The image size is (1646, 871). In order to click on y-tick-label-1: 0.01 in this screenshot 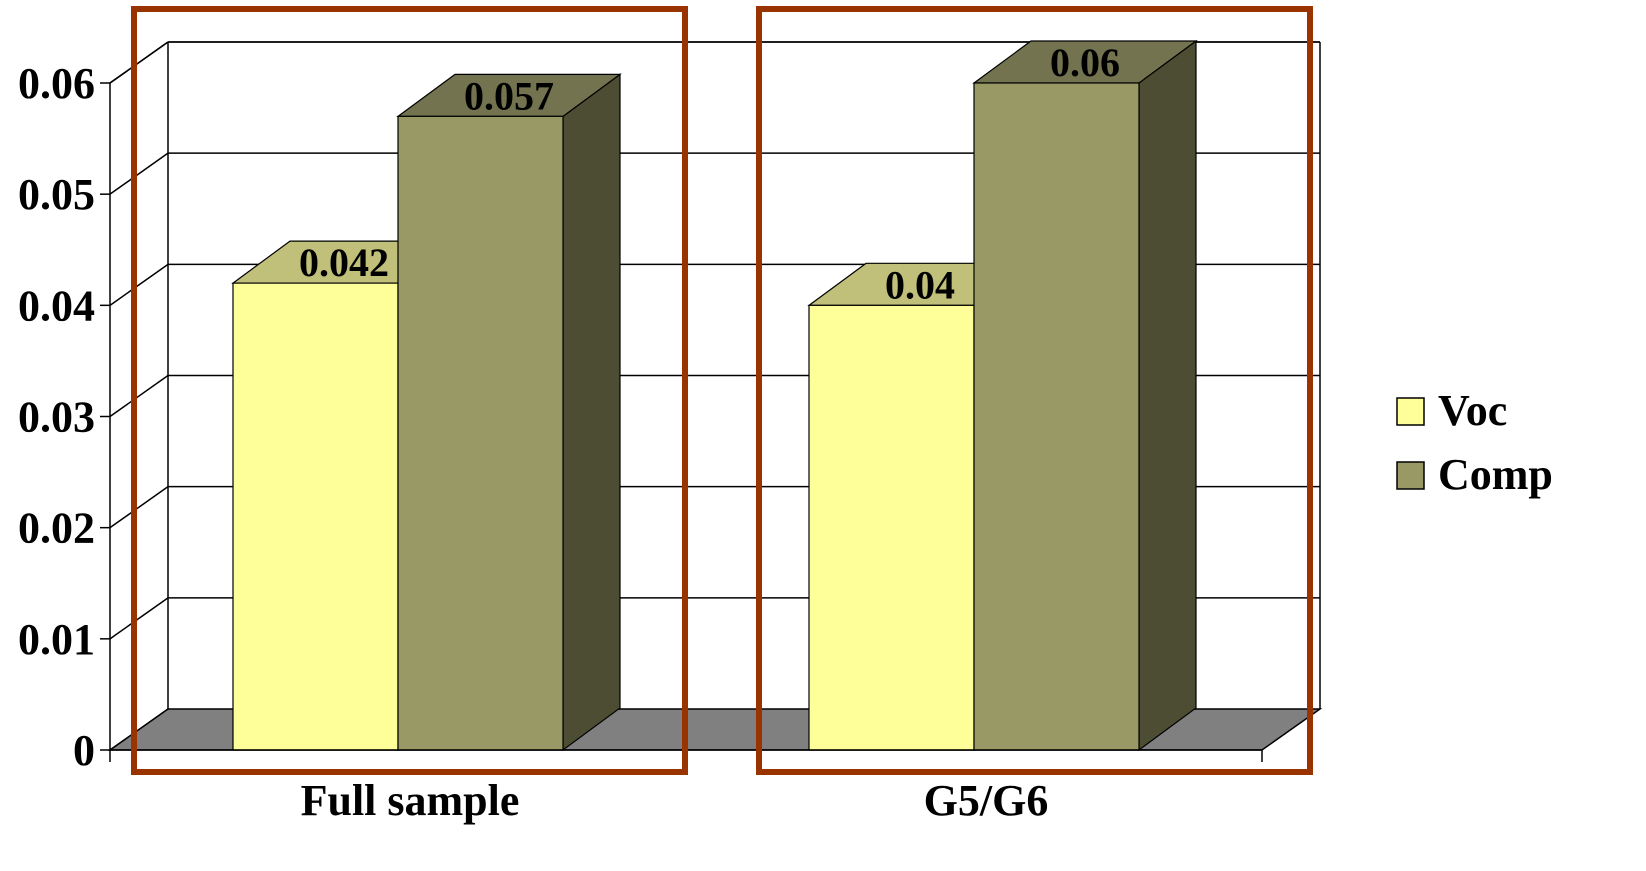, I will do `click(56, 639)`.